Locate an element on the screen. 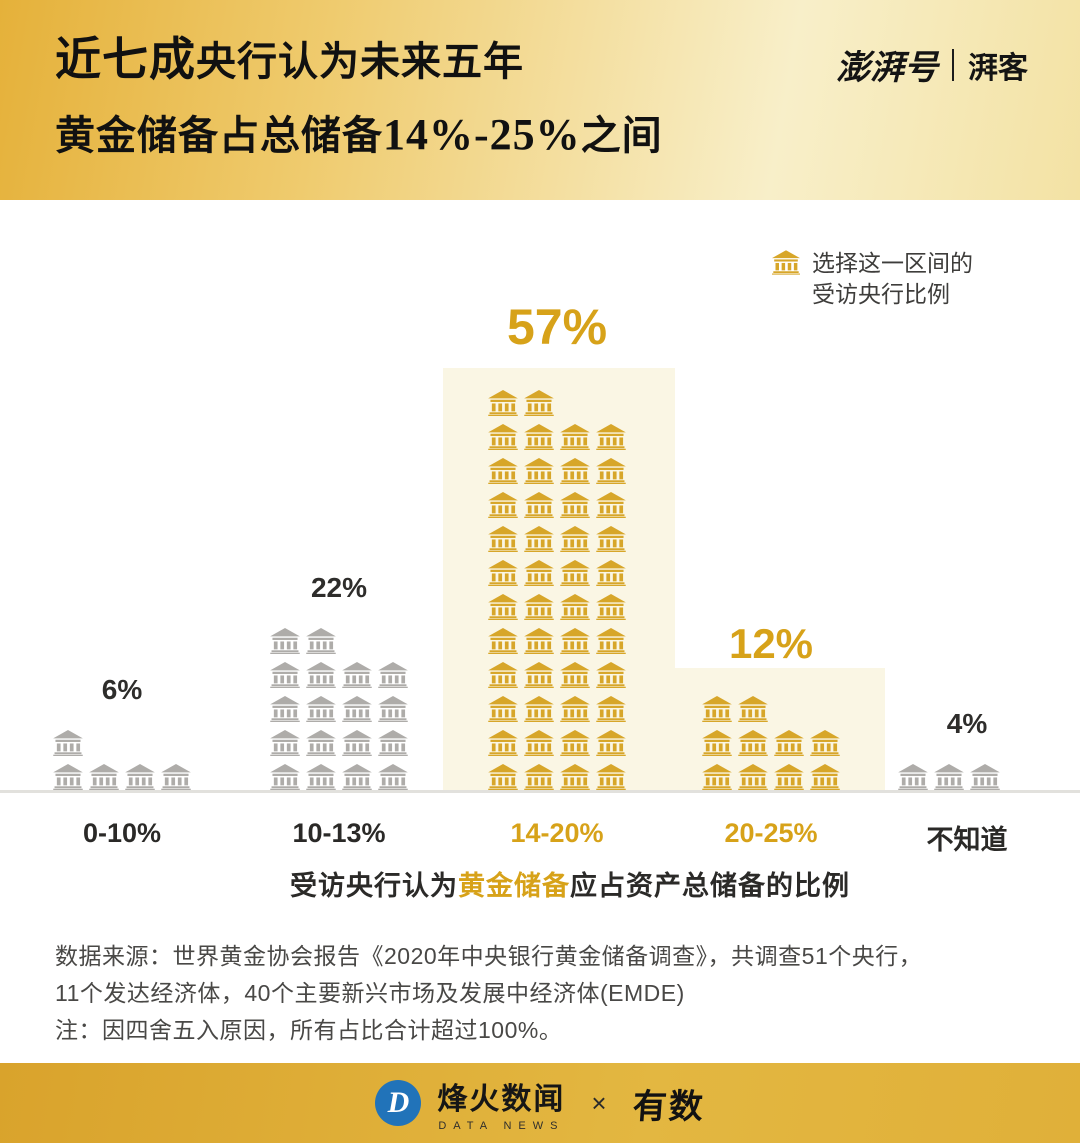  pictogram-column: 6% is located at coordinates (122, 732).